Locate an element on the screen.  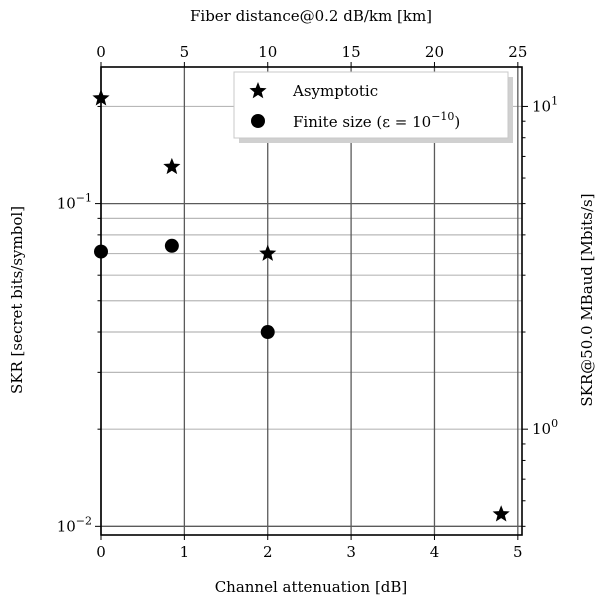
legend-label-finite-size: Finite size (ε = 10−10) is located at coordinates (376, 120).